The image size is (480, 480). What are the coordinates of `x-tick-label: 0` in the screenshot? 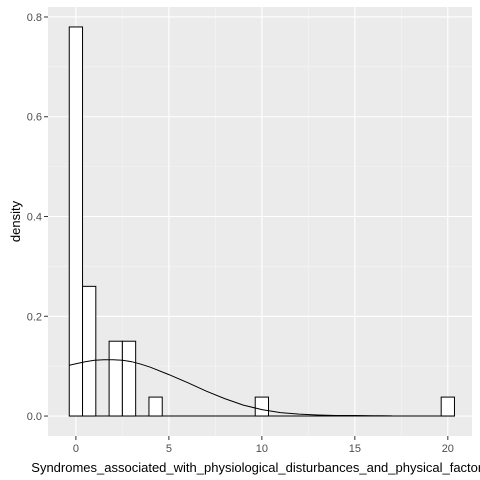 It's located at (76, 449).